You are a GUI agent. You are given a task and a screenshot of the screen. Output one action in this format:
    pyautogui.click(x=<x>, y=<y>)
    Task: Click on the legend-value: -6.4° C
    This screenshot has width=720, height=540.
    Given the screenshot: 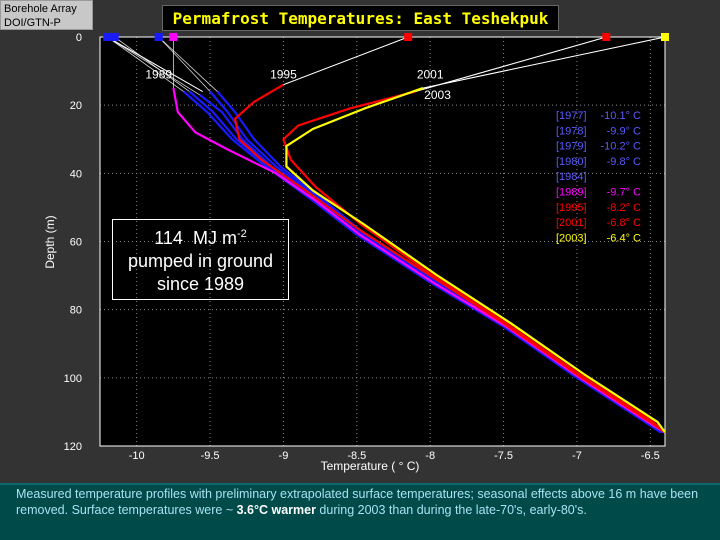 What is the action you would take?
    pyautogui.click(x=624, y=238)
    